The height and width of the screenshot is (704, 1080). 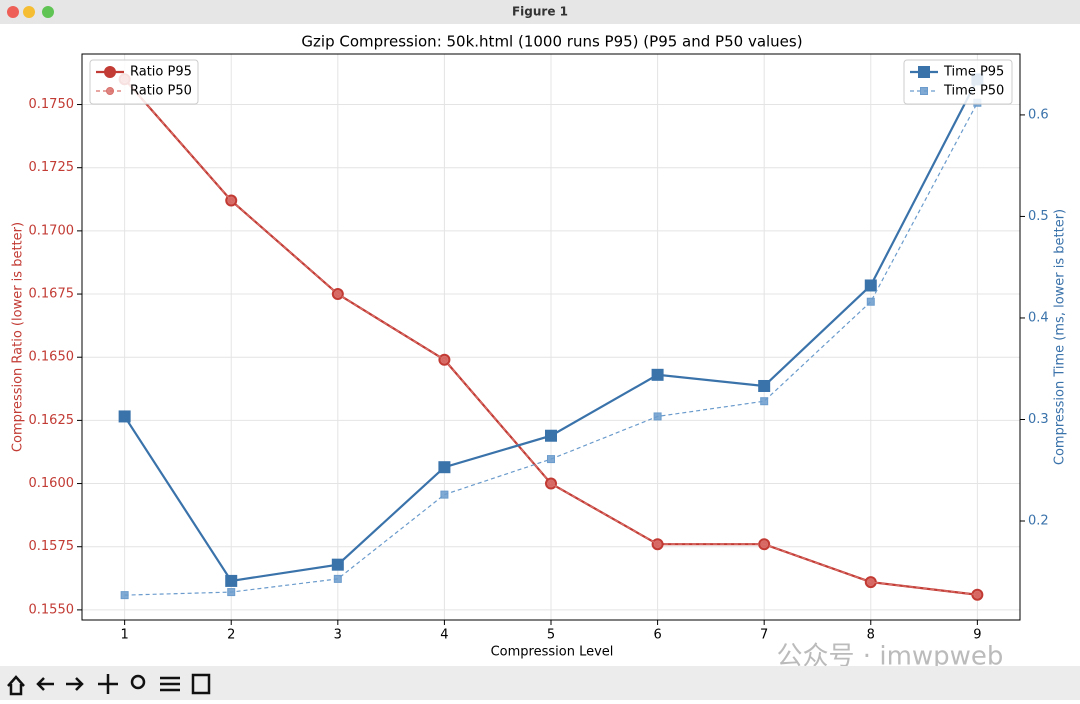 I want to click on legend: Time P95 Time P50, so click(x=958, y=82).